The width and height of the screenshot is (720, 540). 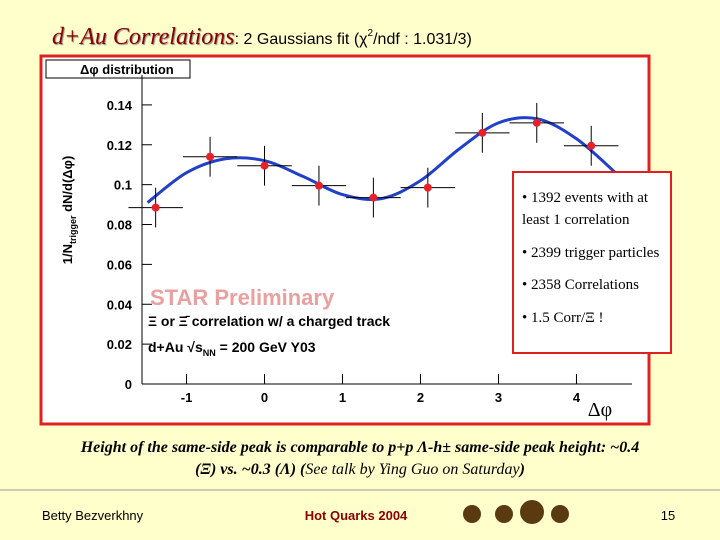 I want to click on y-label-a: 1/N, so click(x=67, y=254).